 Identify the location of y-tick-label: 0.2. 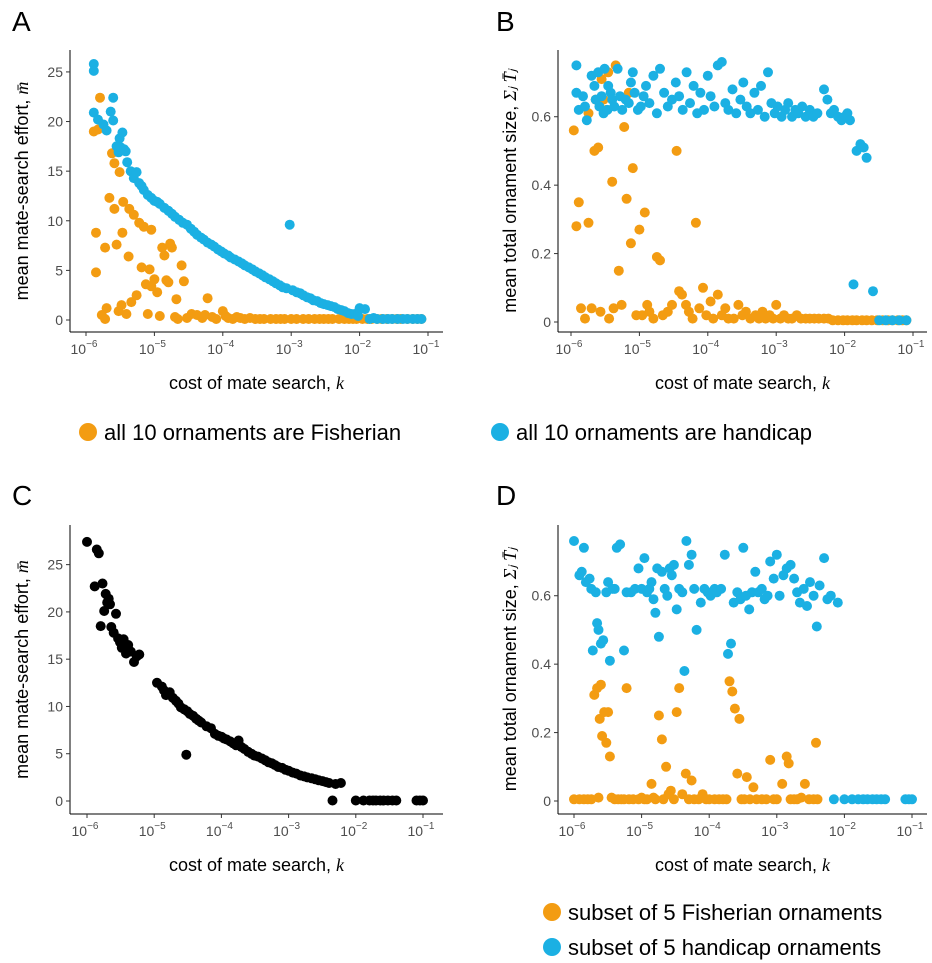
(542, 733).